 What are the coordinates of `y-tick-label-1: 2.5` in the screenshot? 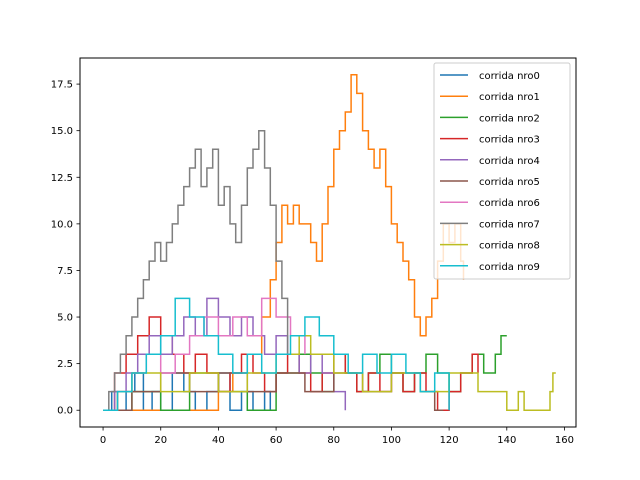 It's located at (65, 364).